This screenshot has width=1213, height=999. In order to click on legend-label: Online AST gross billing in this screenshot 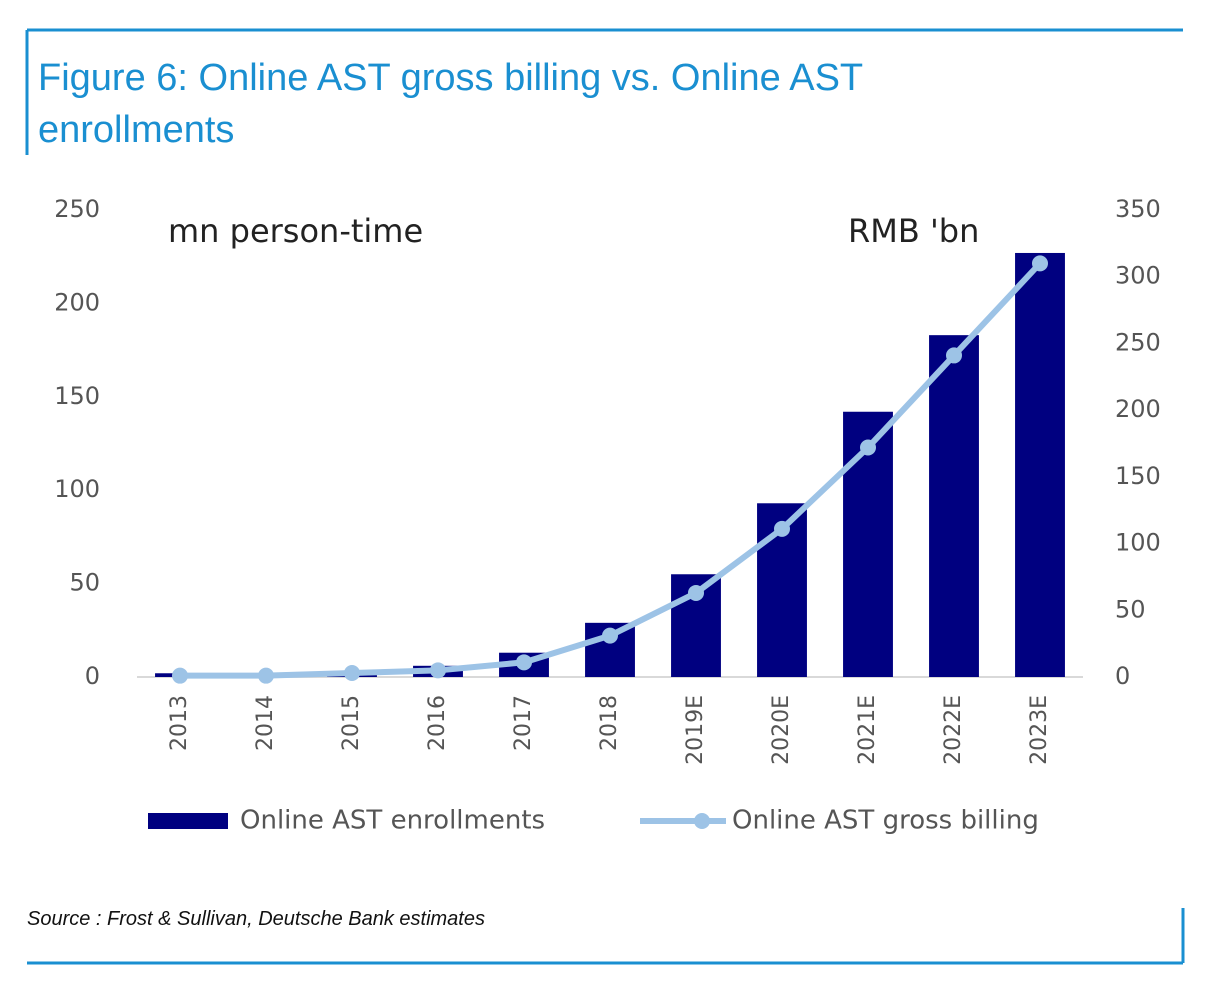, I will do `click(885, 821)`.